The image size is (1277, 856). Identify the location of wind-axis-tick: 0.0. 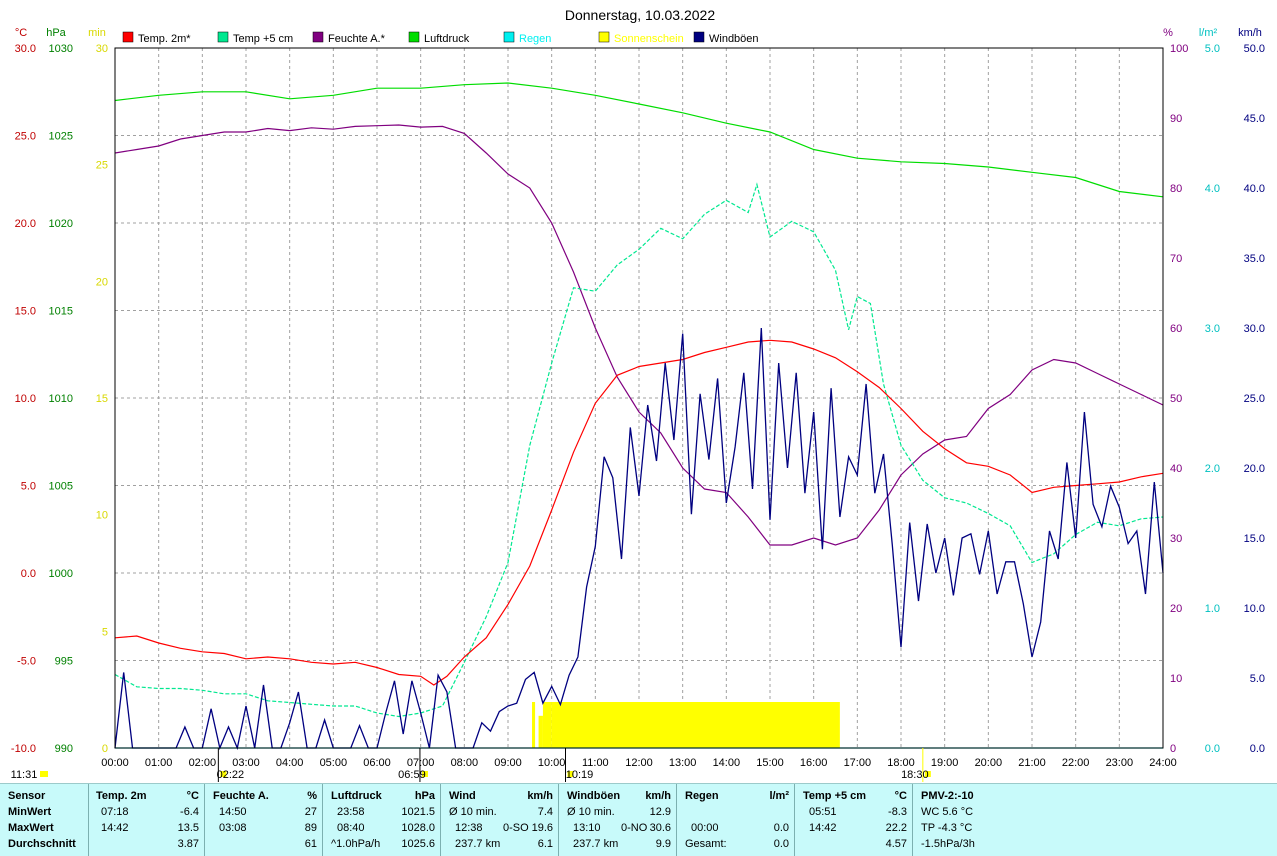
(1257, 749).